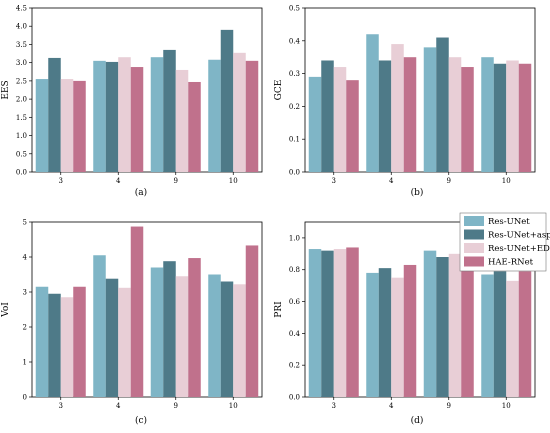  I want to click on y-tick-label: 4, so click(25, 258).